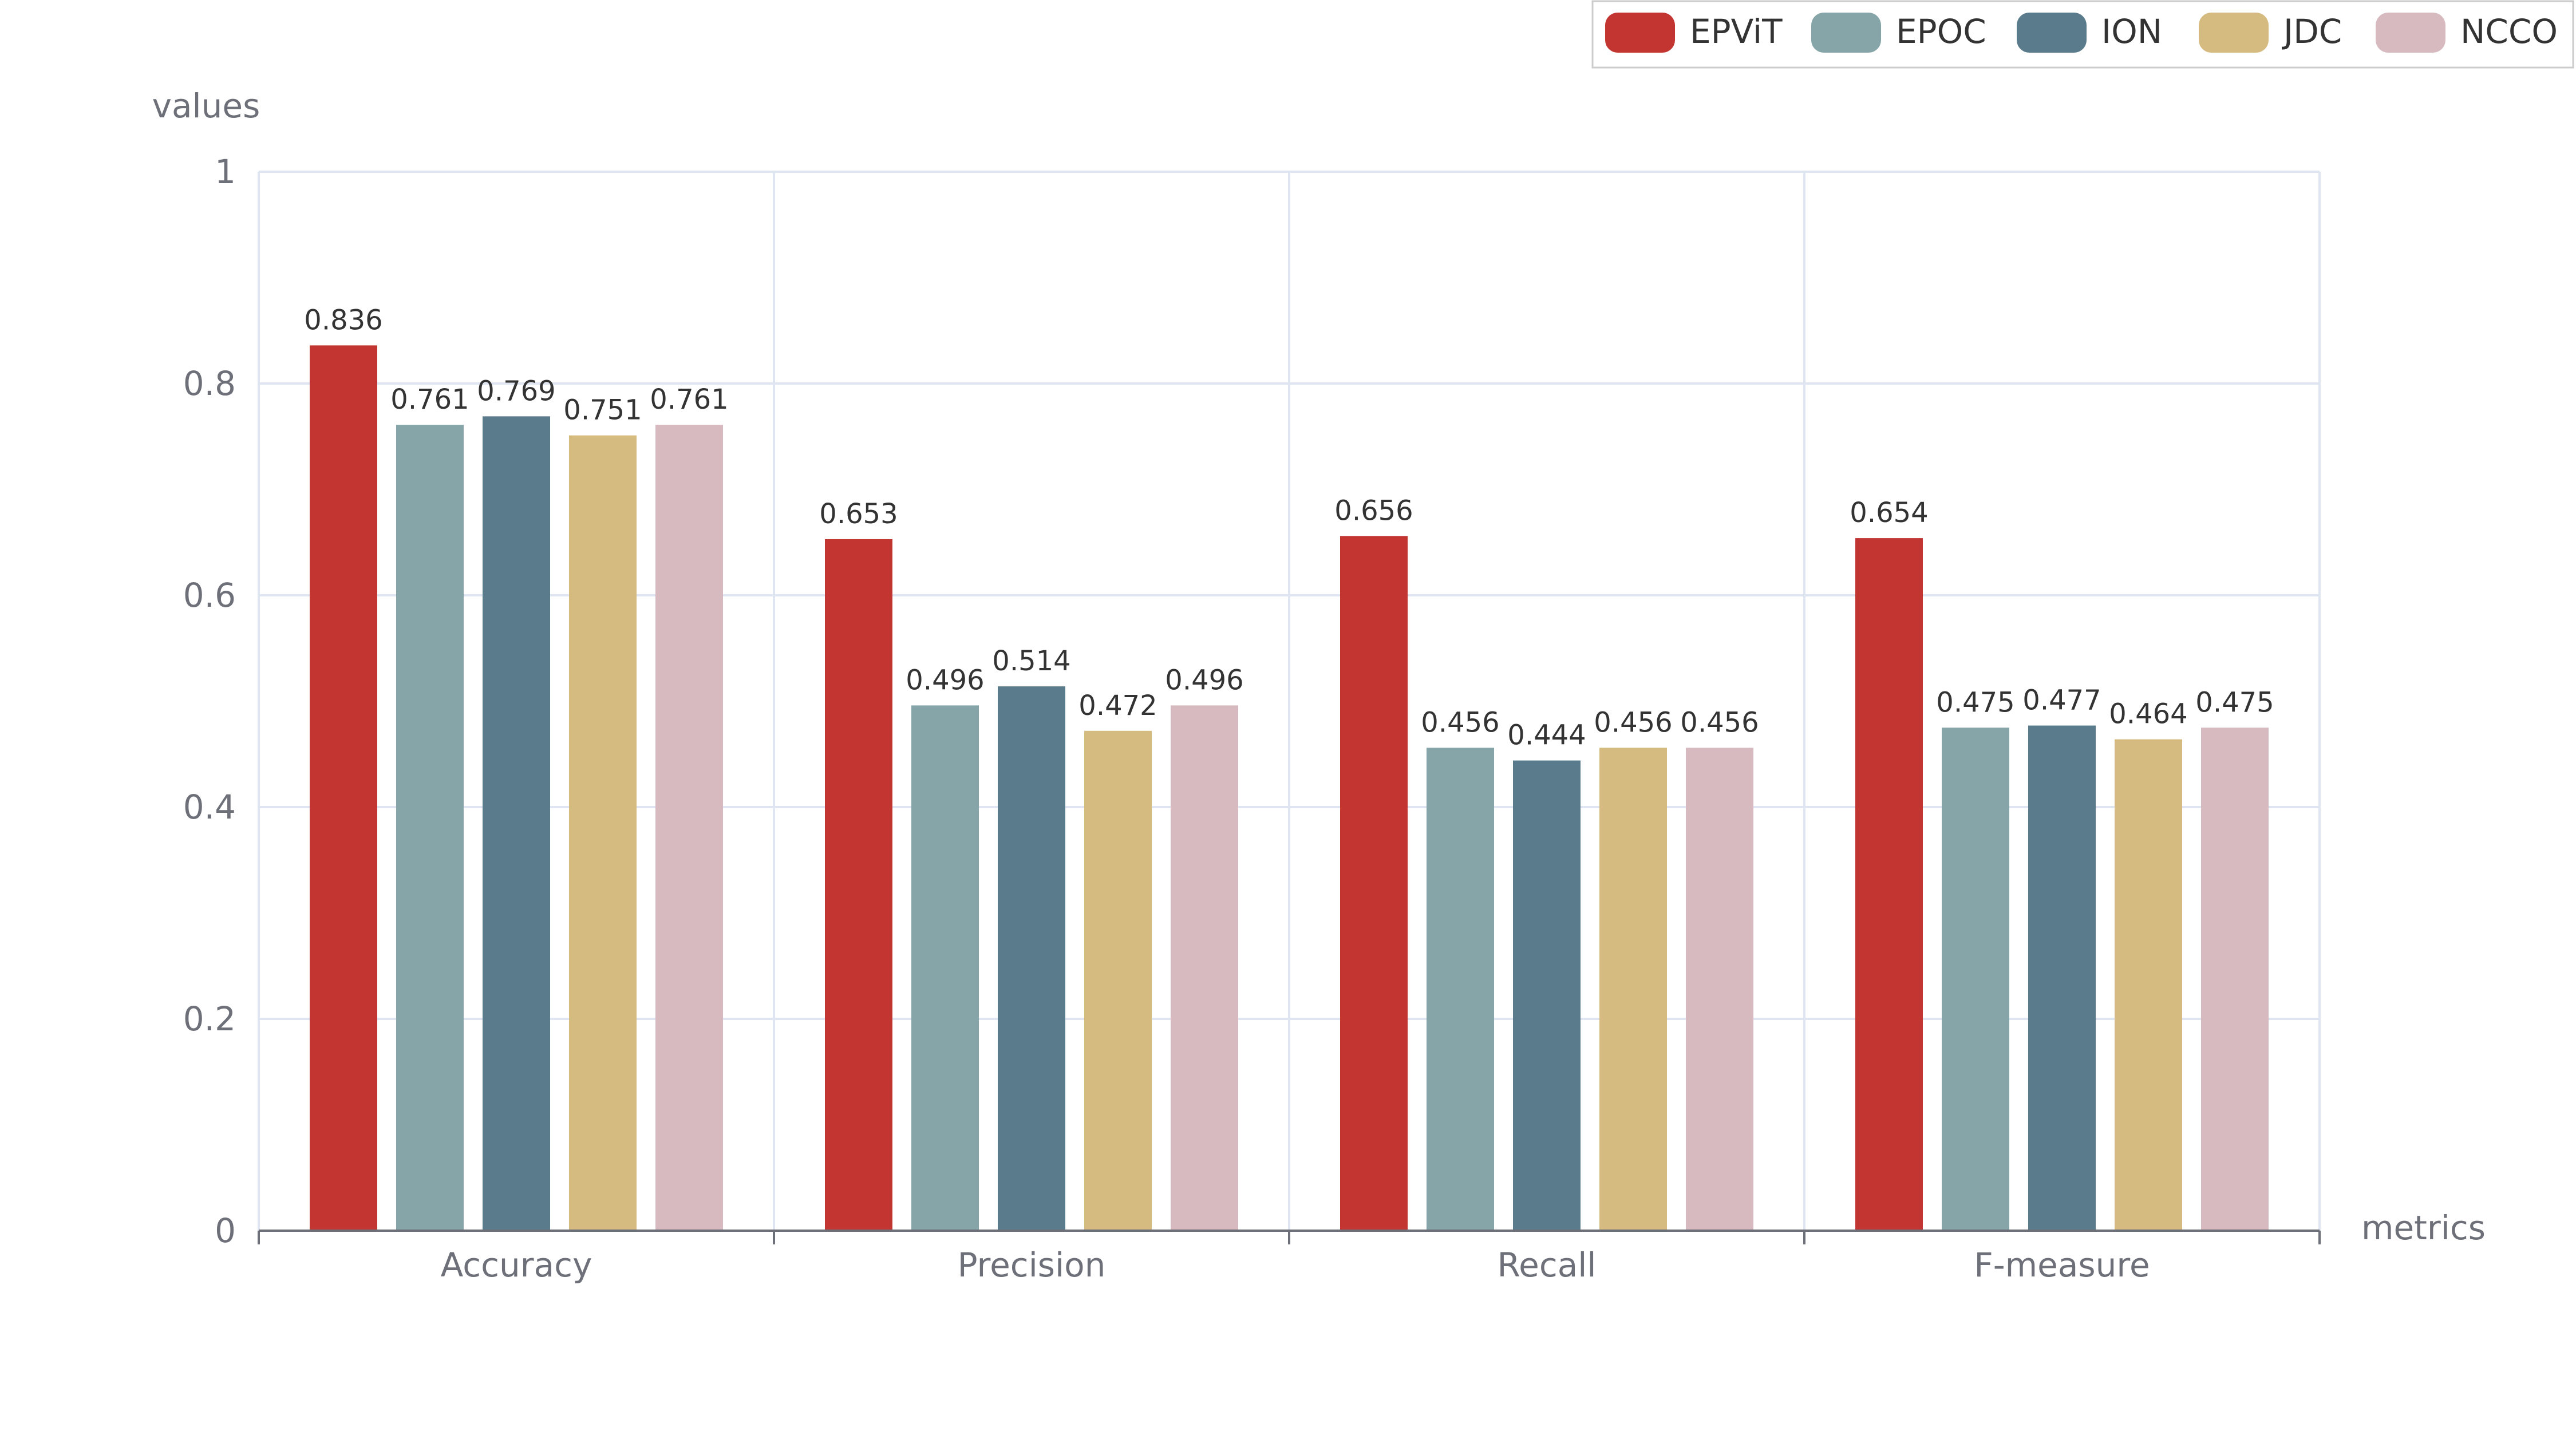 Image resolution: width=2576 pixels, height=1431 pixels. Describe the element at coordinates (209, 807) in the screenshot. I see `y-tick-label: 0.4` at that location.